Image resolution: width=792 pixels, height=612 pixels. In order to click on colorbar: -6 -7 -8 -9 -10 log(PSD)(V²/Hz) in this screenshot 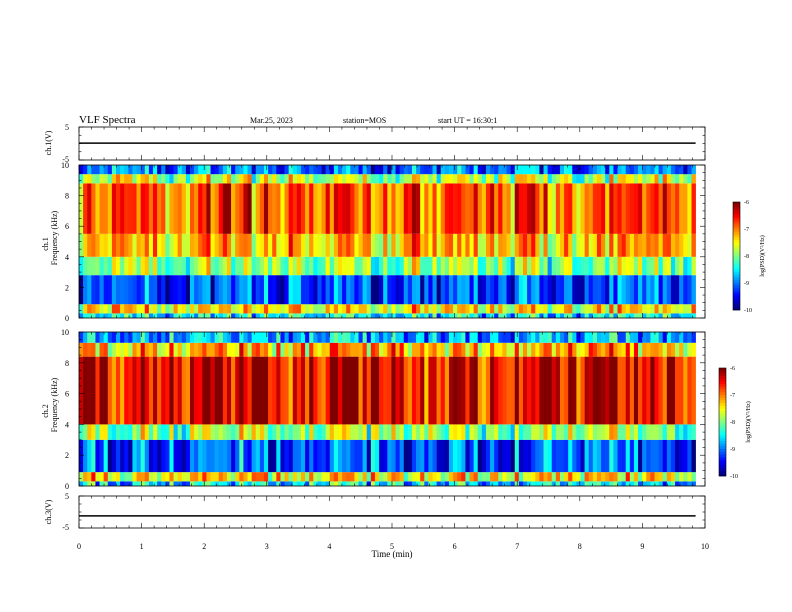, I will do `click(735, 423)`.